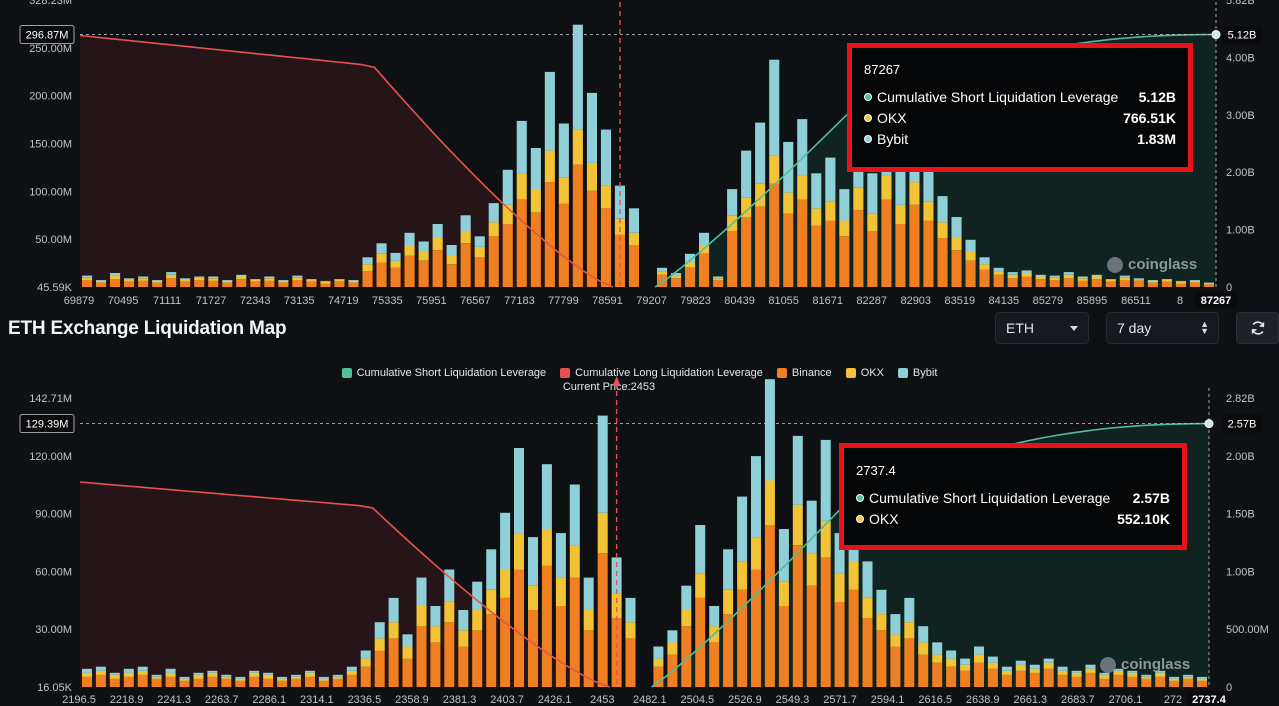  What do you see at coordinates (1257, 328) in the screenshot?
I see `refresh-button` at bounding box center [1257, 328].